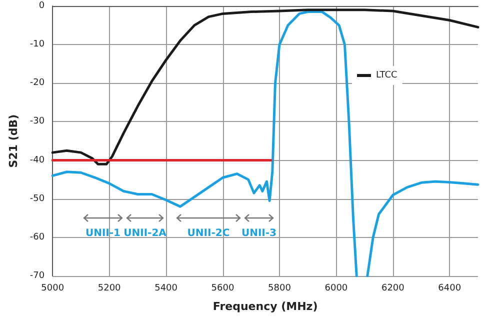  Describe the element at coordinates (280, 289) in the screenshot. I see `x-tick-label: 5800` at that location.